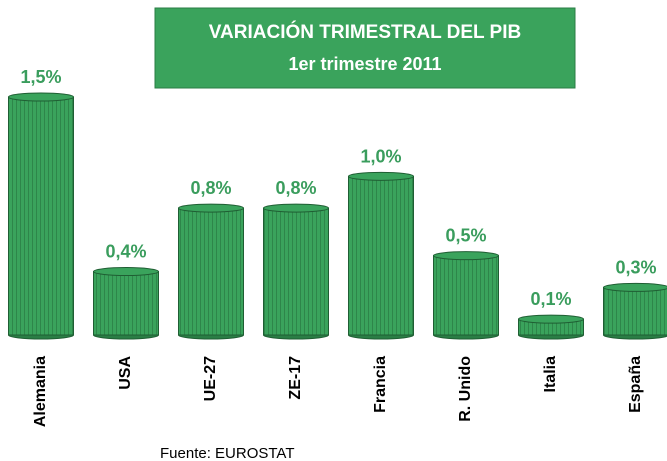 This screenshot has width=667, height=461. What do you see at coordinates (550, 374) in the screenshot?
I see `x-tick-label: Italia` at bounding box center [550, 374].